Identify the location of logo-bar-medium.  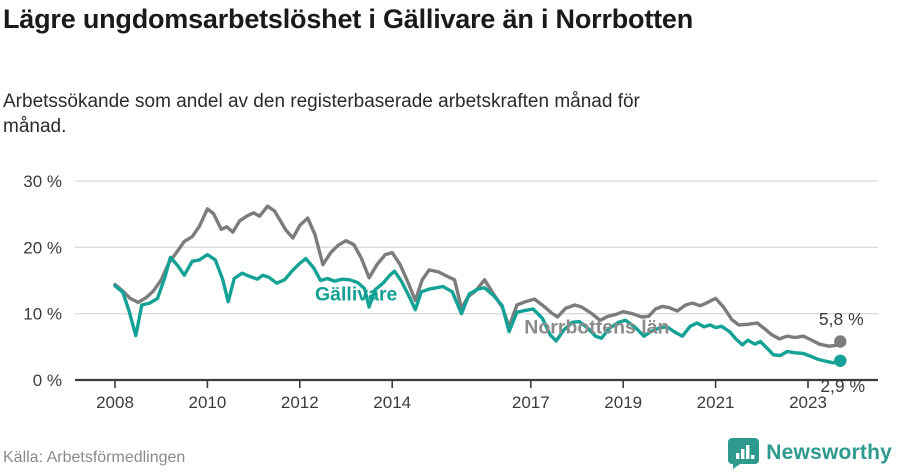
(743, 454).